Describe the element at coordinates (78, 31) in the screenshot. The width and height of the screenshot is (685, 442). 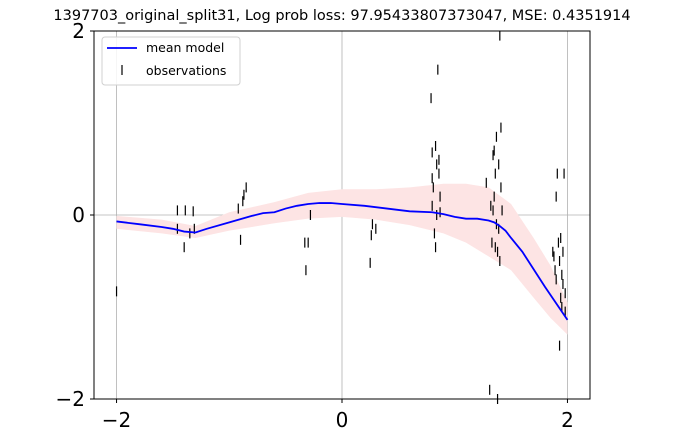
I see `y-tick-label-2: 2` at that location.